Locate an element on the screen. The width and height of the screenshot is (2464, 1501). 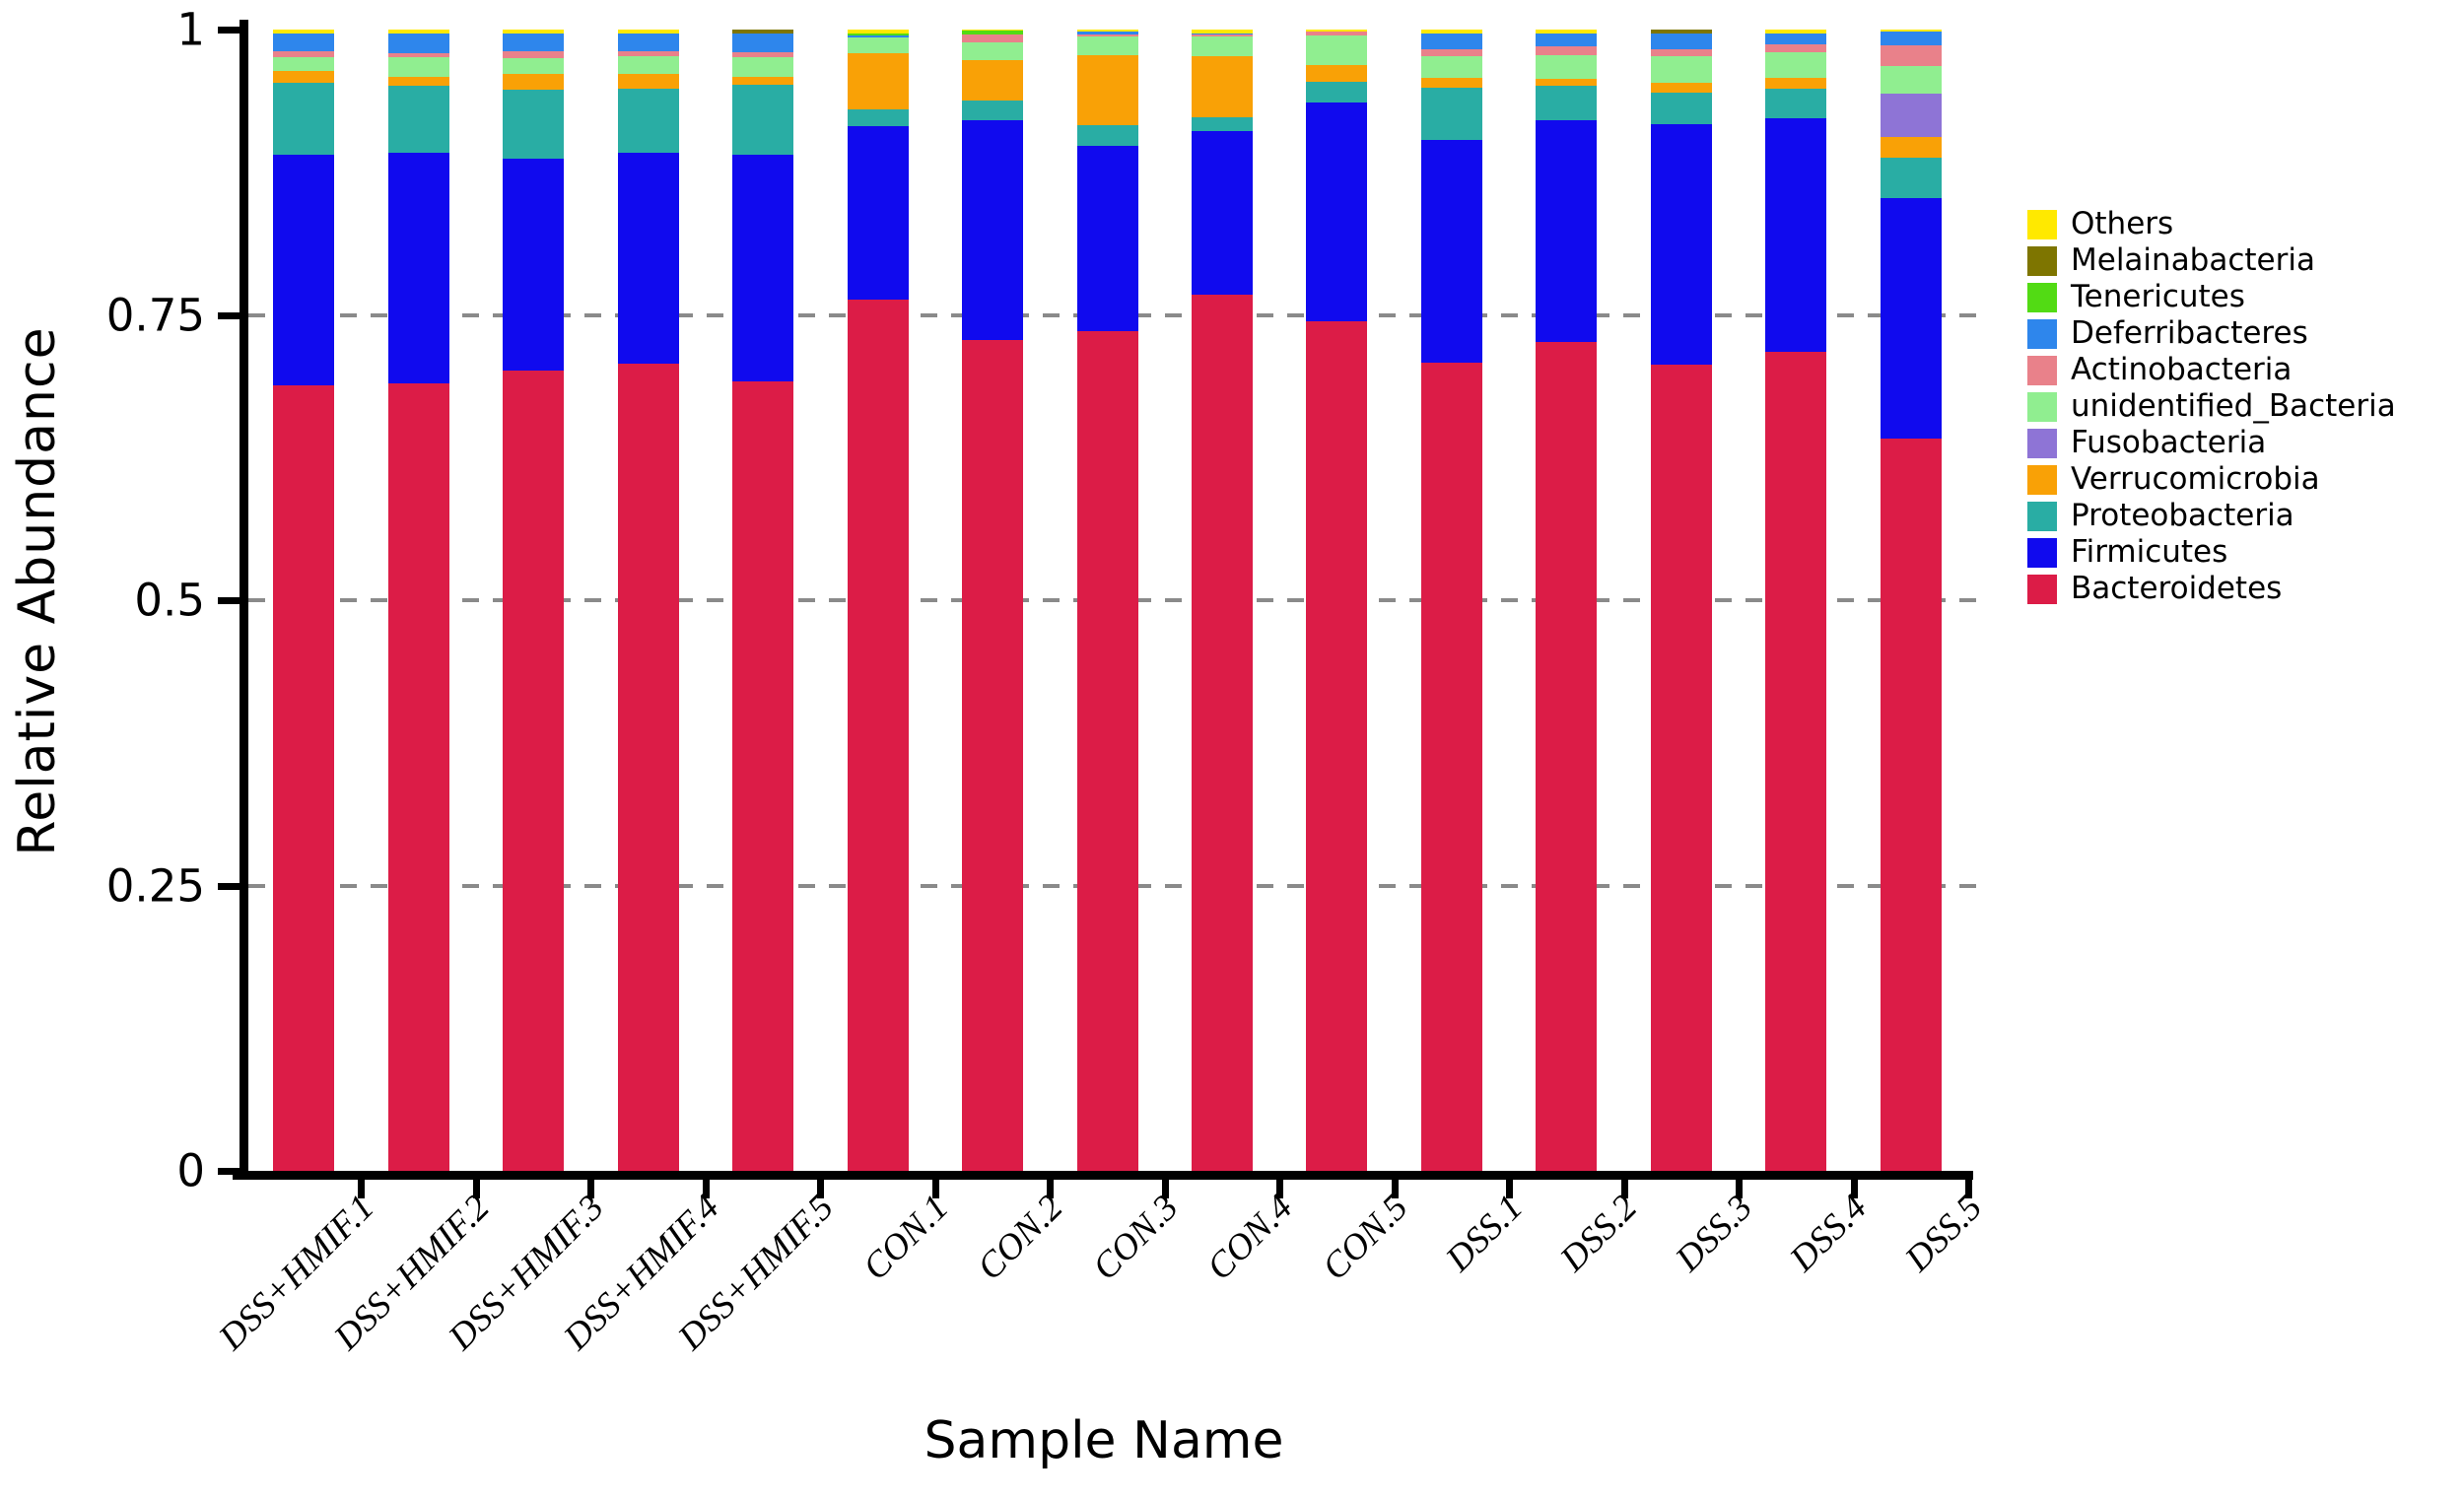
x-tick-label-DSS.2: DSS.2 is located at coordinates (1599, 1233).